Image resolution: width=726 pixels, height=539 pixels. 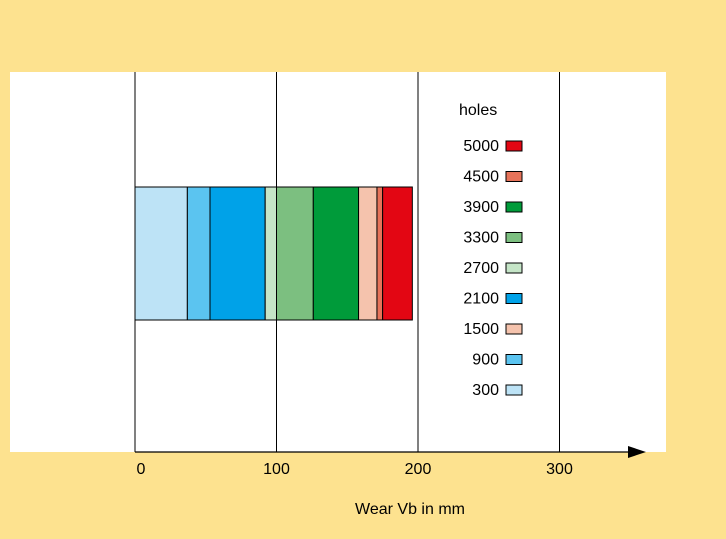 What do you see at coordinates (481, 329) in the screenshot?
I see `legend-label-1500: 1500` at bounding box center [481, 329].